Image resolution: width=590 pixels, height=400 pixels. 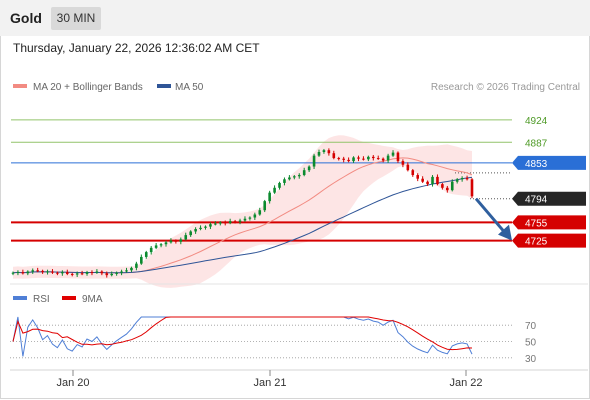 I want to click on level-label-4924: 4924, so click(x=536, y=121).